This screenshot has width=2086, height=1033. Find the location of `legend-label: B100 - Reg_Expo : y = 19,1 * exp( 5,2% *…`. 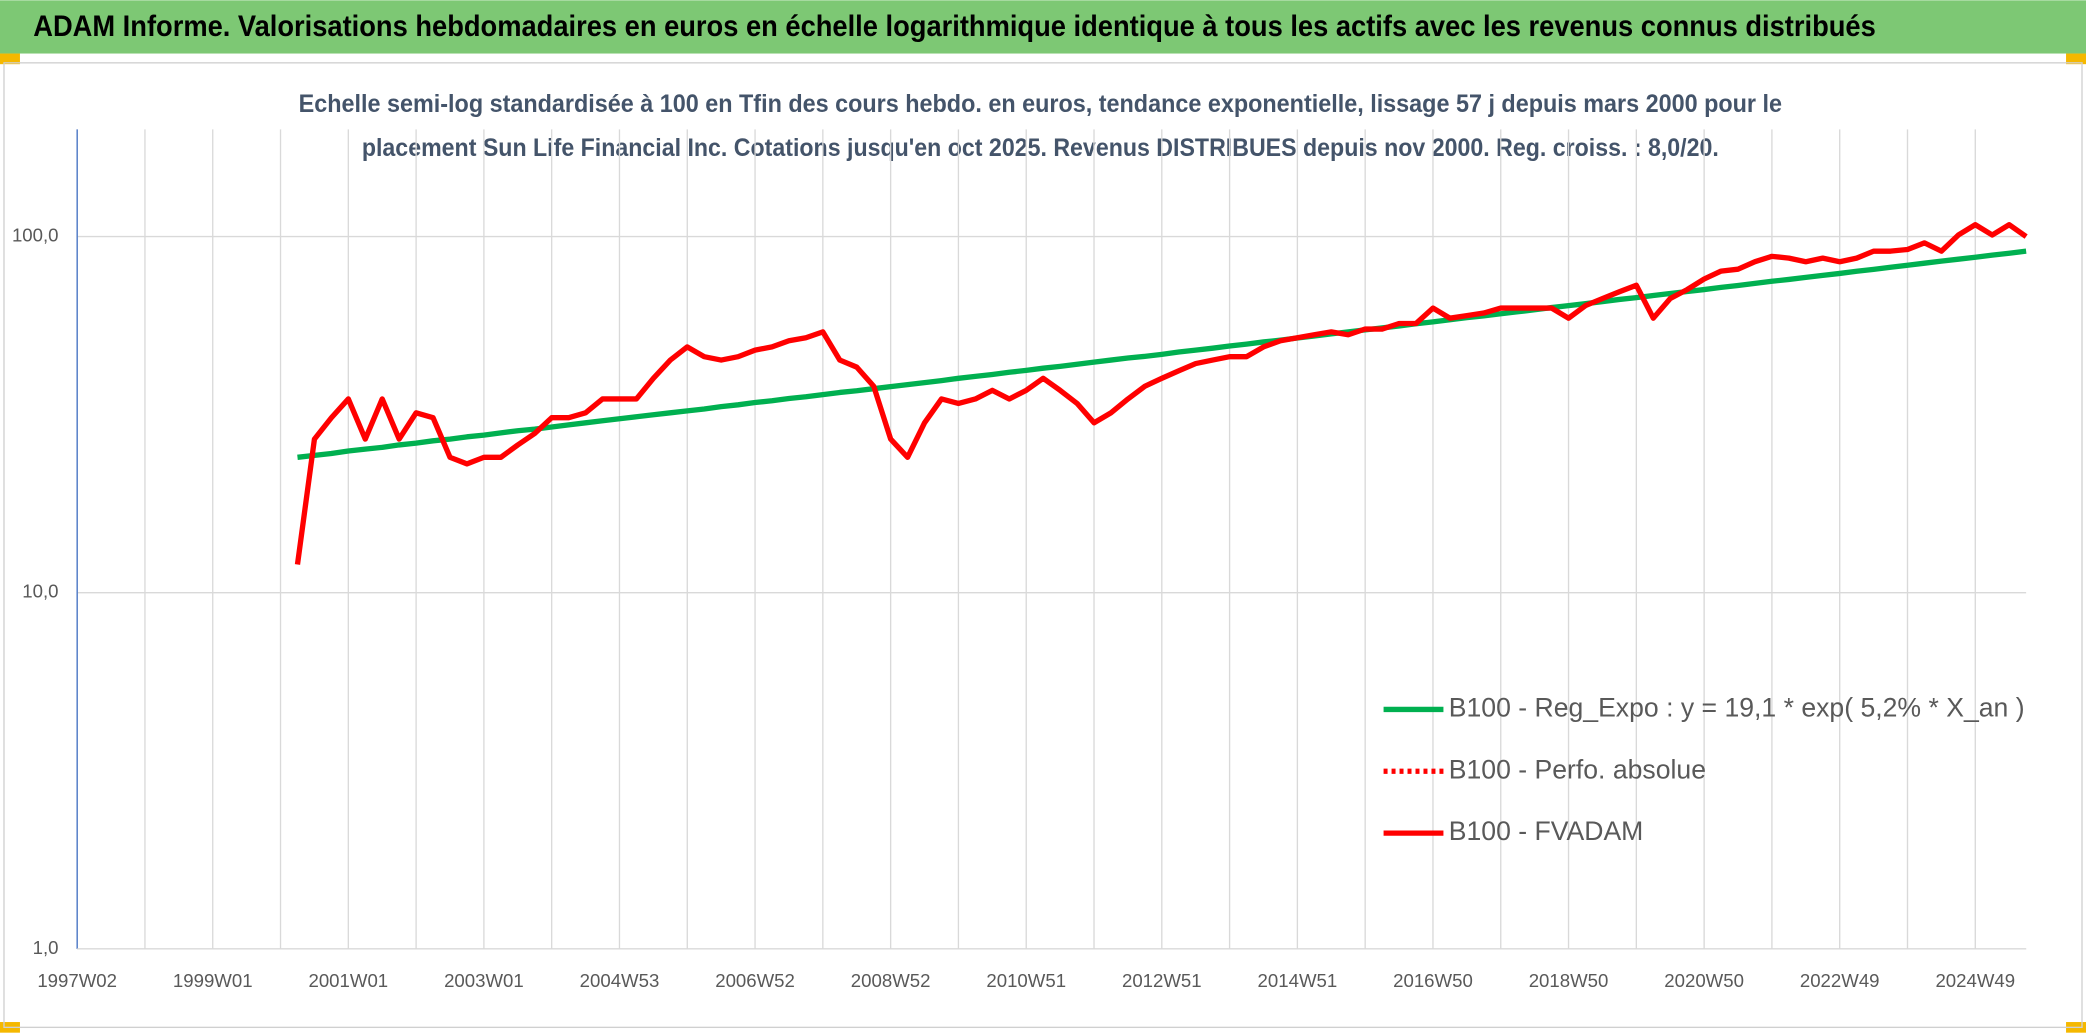

legend-label: B100 - Reg_Expo : y = 19,1 * exp( 5,2% *… is located at coordinates (1737, 707).